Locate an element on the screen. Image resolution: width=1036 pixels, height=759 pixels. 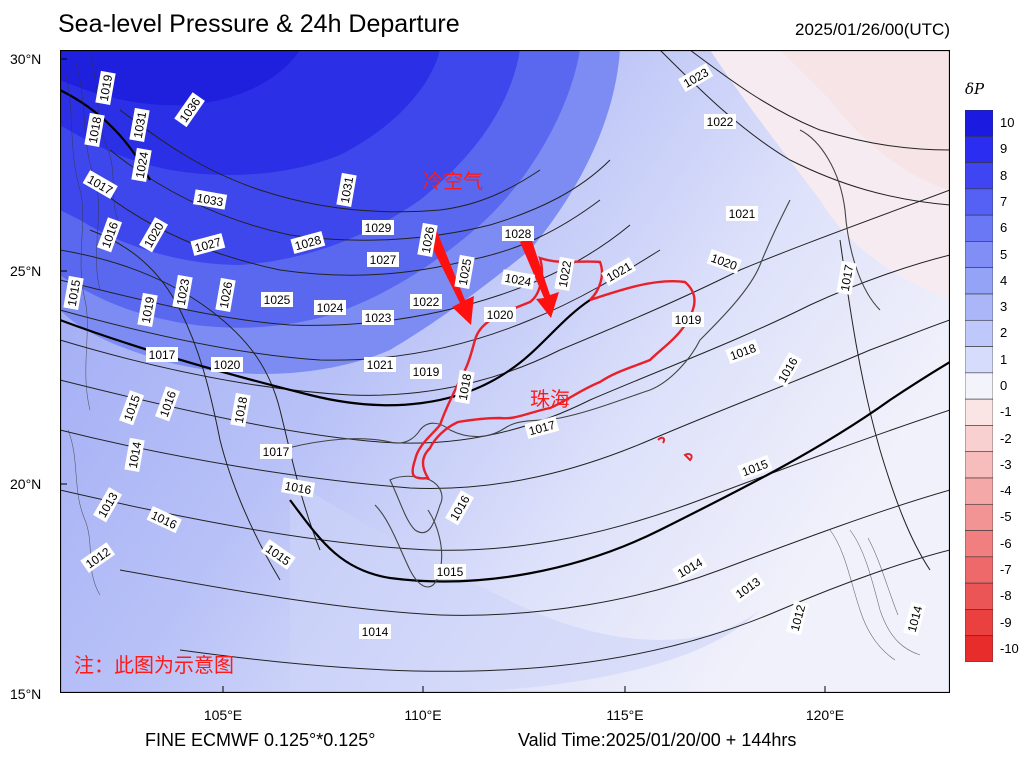
chart-title: Sea-level Pressure & 24h Departure is located at coordinates (259, 24).